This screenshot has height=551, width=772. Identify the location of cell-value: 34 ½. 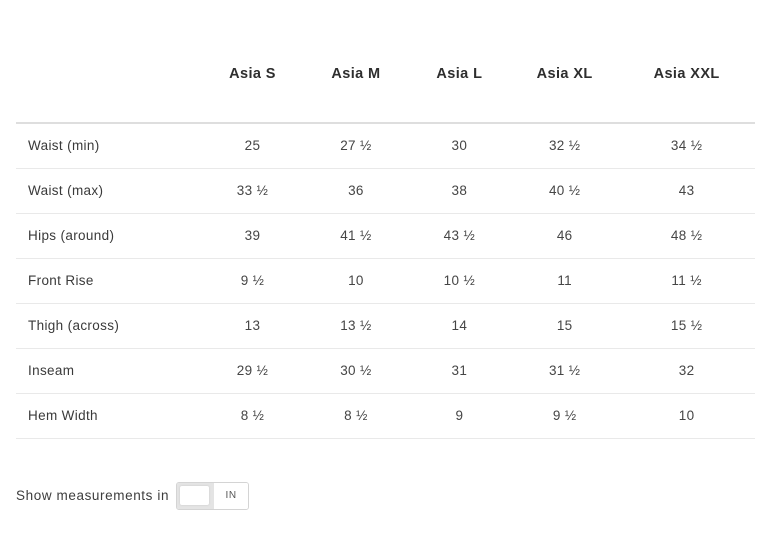
(686, 146).